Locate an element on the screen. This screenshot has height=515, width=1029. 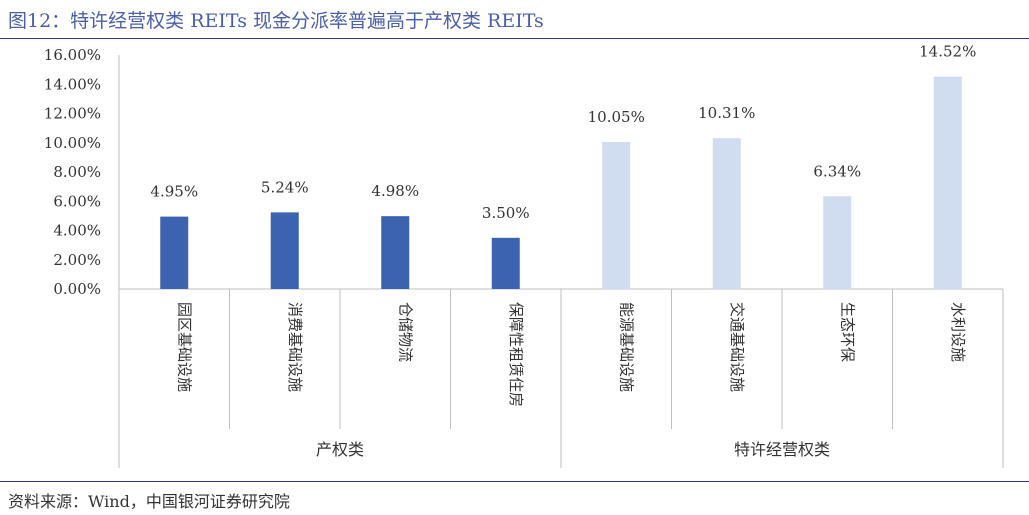
y-tick-label: 8.00% is located at coordinates (77, 172).